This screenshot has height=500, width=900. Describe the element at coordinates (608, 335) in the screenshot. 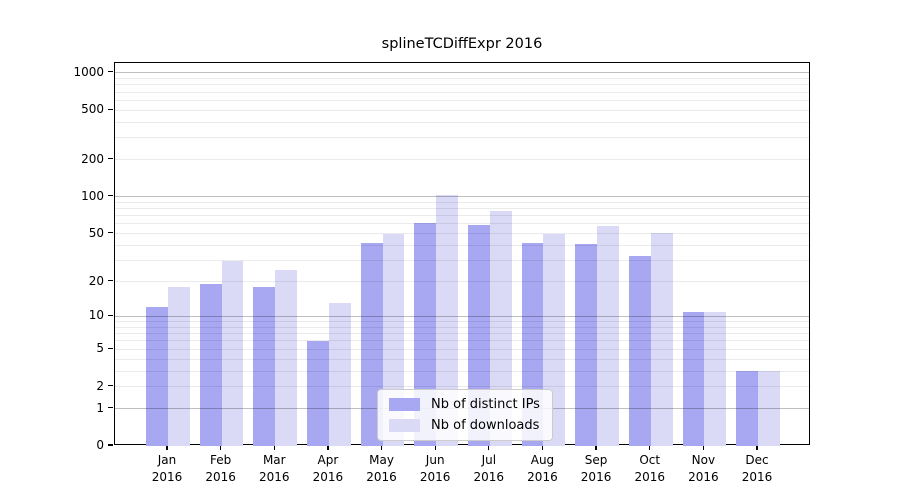

I see `bar-sep-downloads` at that location.